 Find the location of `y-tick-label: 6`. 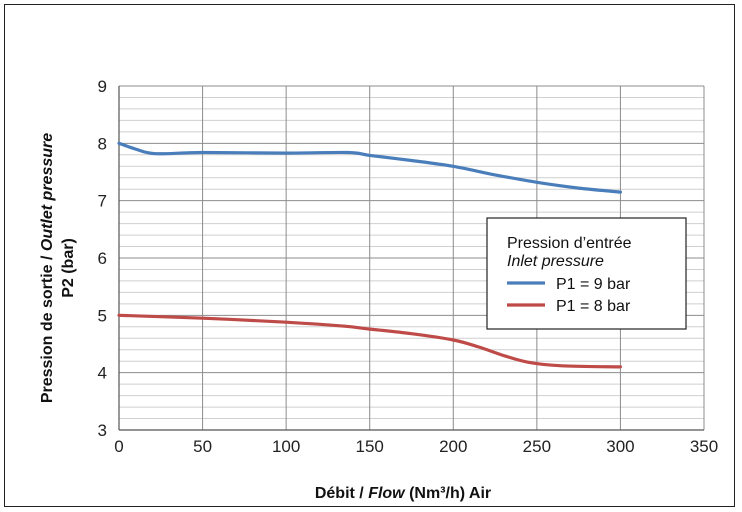

y-tick-label: 6 is located at coordinates (102, 258).